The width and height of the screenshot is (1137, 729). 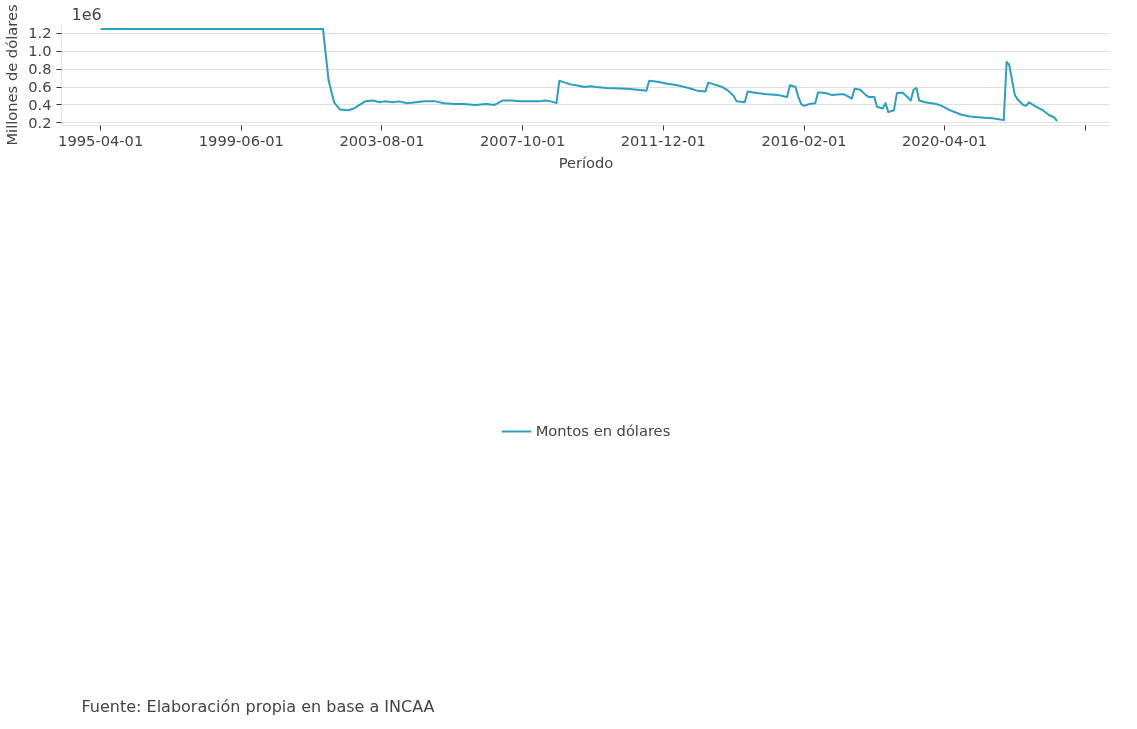 I want to click on legend-label: Montos en dólares, so click(x=603, y=431).